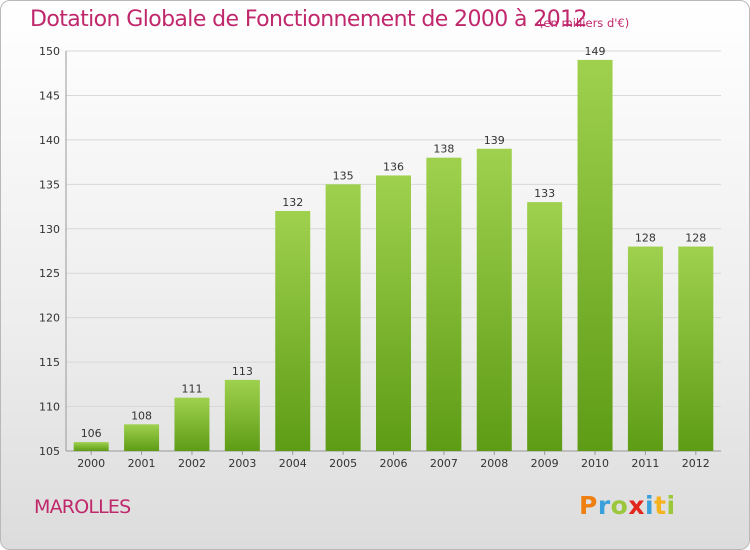 This screenshot has width=750, height=550. I want to click on x-tick-label: 2008, so click(494, 463).